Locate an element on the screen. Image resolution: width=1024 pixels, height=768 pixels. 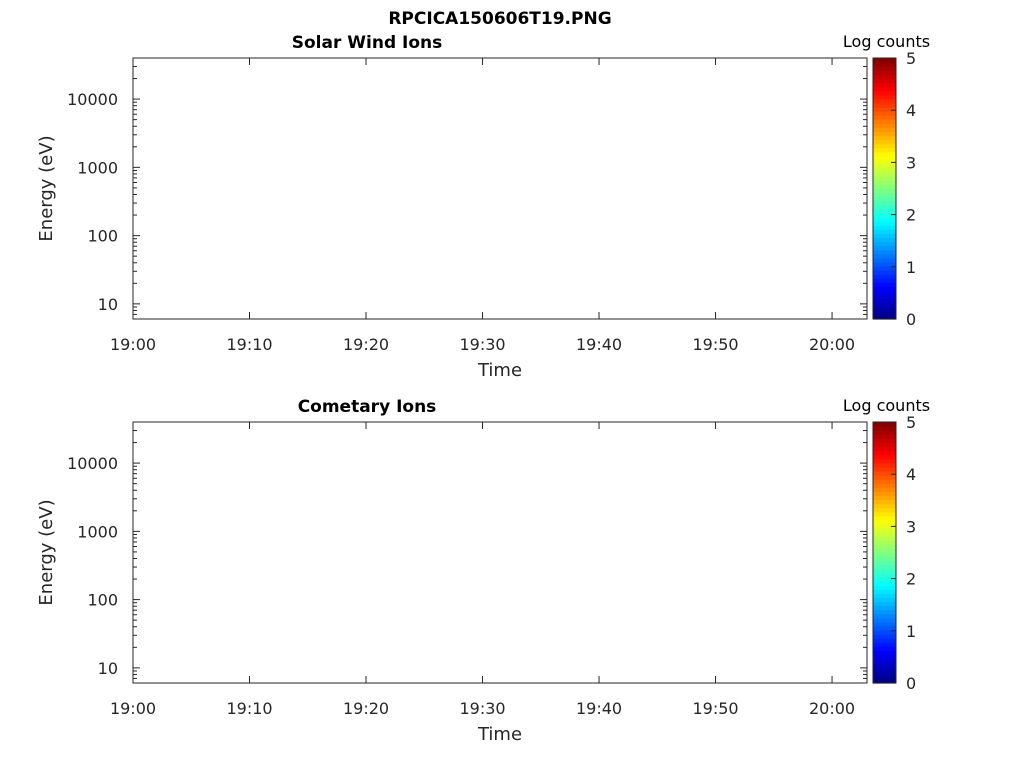
panel-title: Solar Wind Ions is located at coordinates (367, 43).